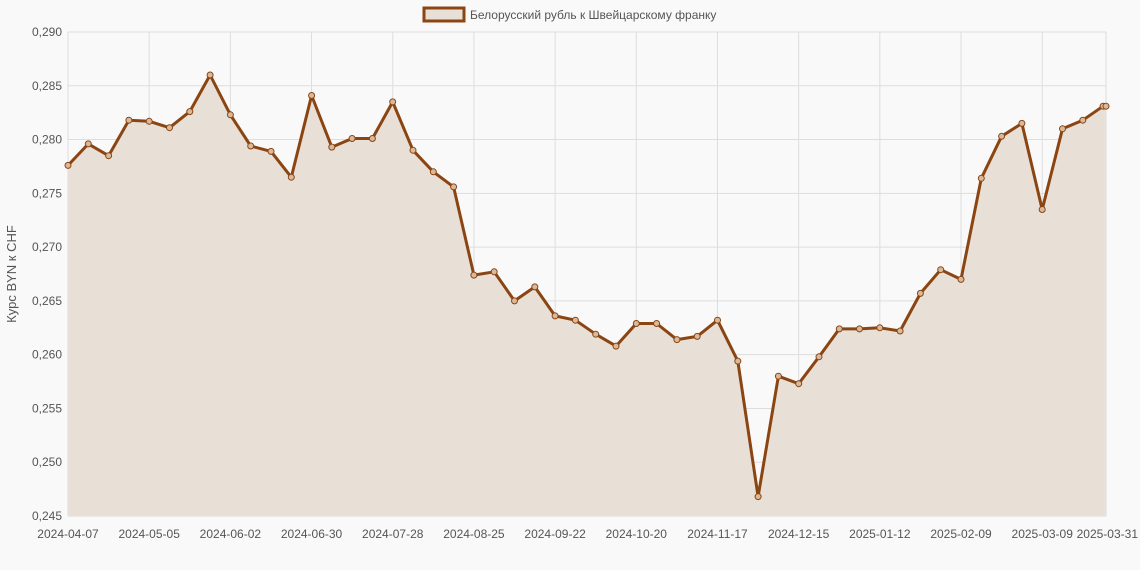 Image resolution: width=1140 pixels, height=570 pixels. What do you see at coordinates (149, 534) in the screenshot?
I see `x-tick-label: 2024-05-05` at bounding box center [149, 534].